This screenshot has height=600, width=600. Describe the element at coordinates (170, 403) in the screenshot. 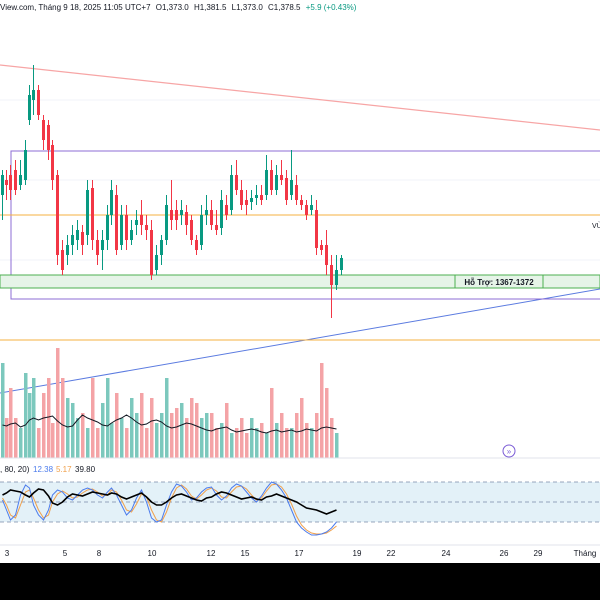

I see `volume-bars` at that location.